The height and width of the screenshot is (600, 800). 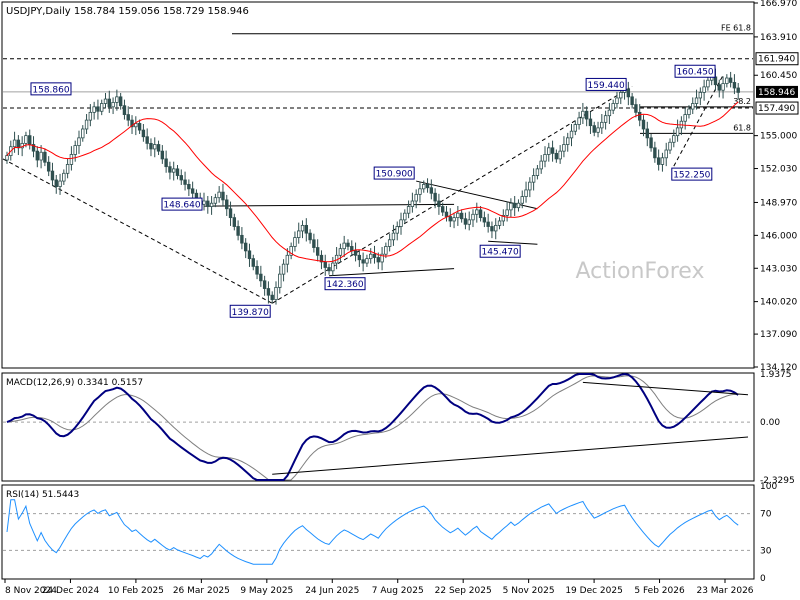 What do you see at coordinates (344, 285) in the screenshot?
I see `swing-label: 142.360` at bounding box center [344, 285].